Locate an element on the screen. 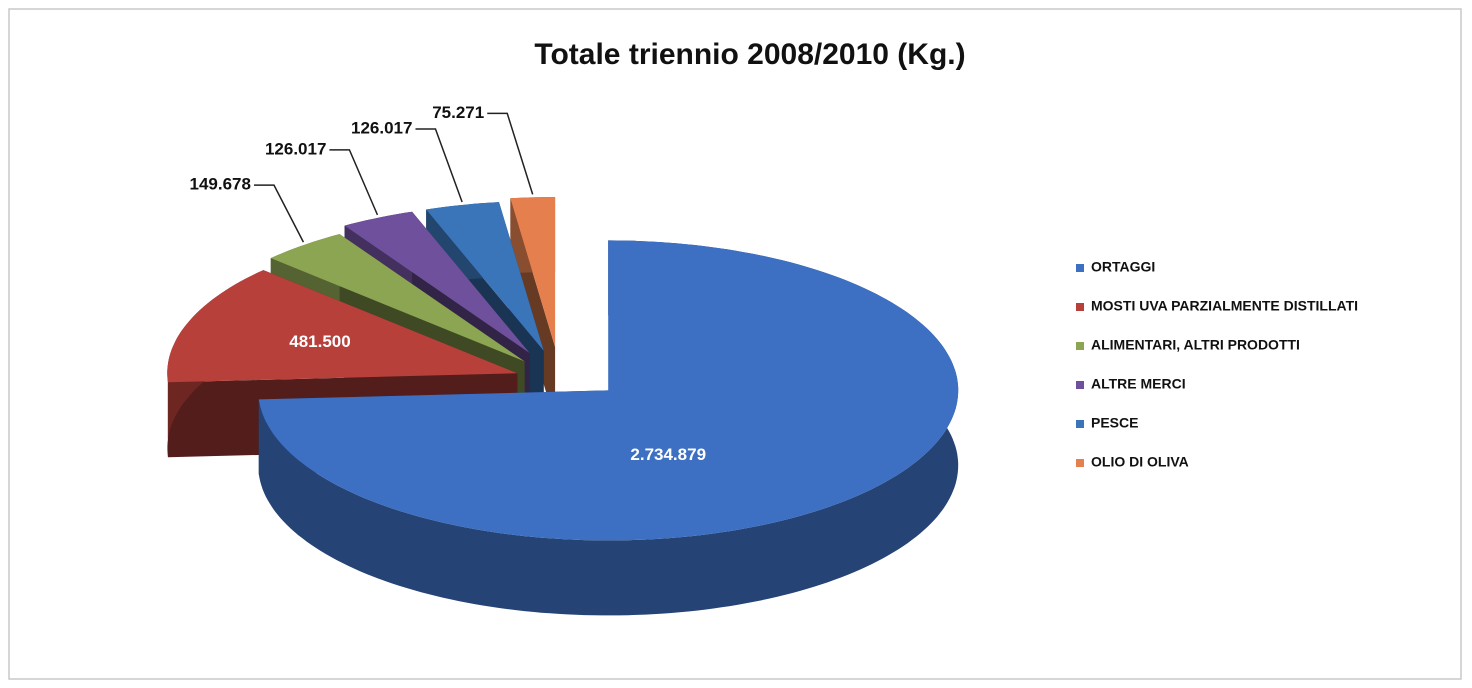 This screenshot has width=1472, height=688. legend-label: ORTAGGI is located at coordinates (1123, 267).